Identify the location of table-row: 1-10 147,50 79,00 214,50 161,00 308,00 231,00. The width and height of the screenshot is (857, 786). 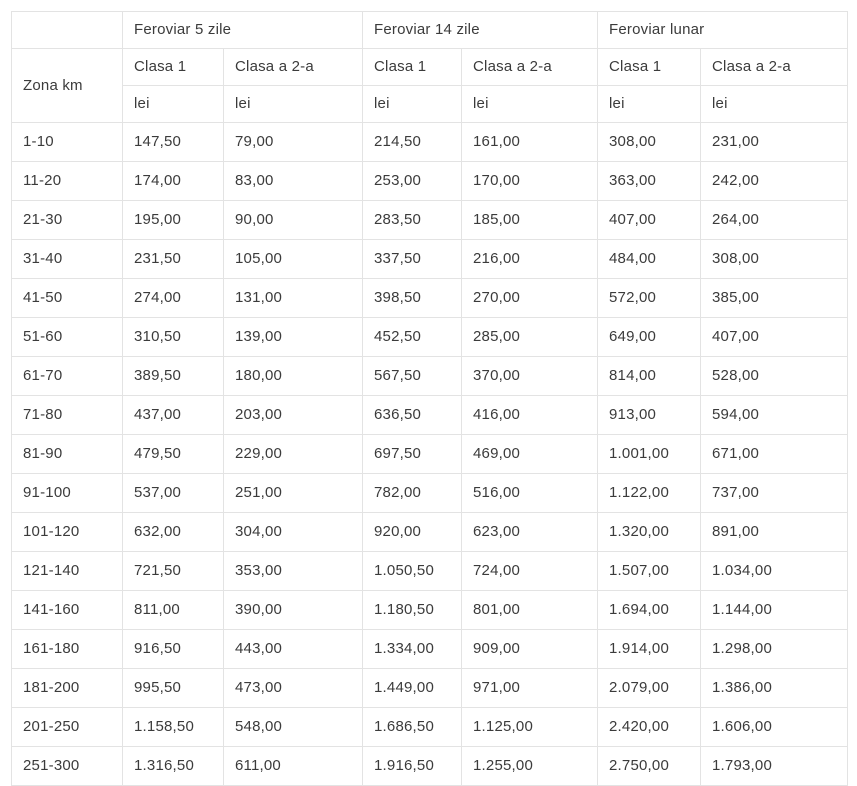
(430, 142).